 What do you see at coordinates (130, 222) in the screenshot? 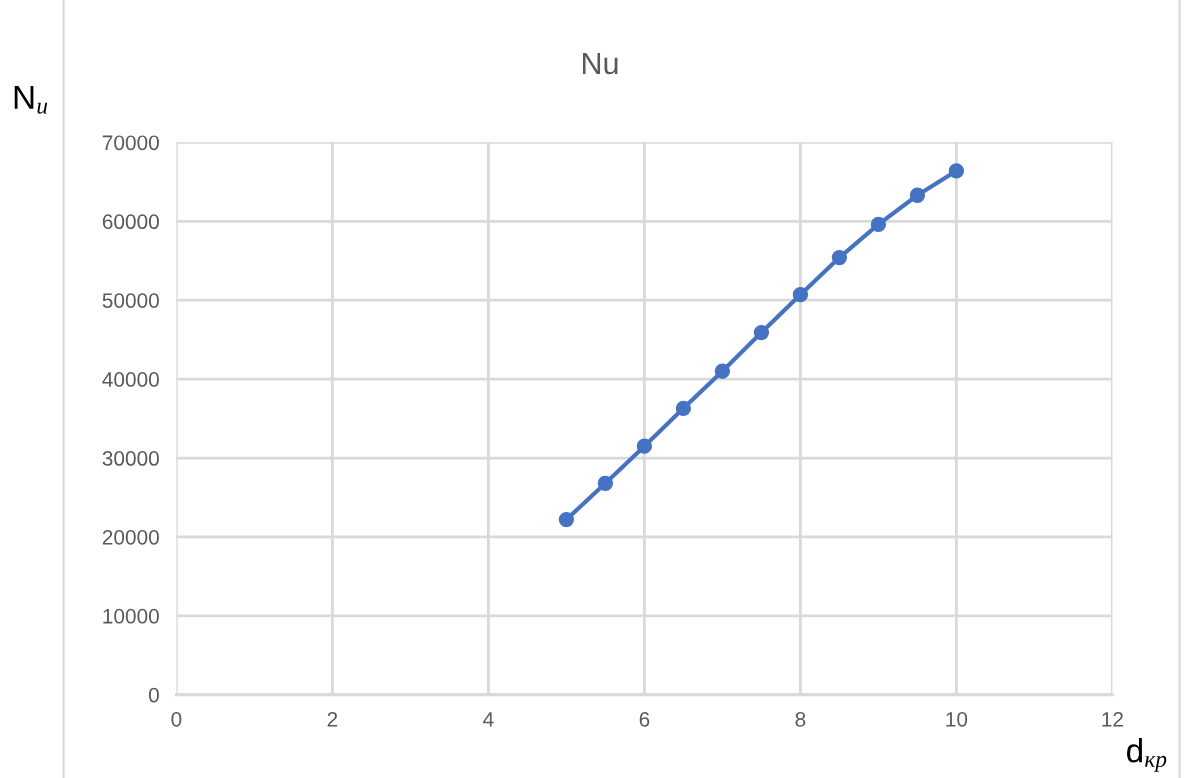
I see `y-tick-label: 60000` at bounding box center [130, 222].